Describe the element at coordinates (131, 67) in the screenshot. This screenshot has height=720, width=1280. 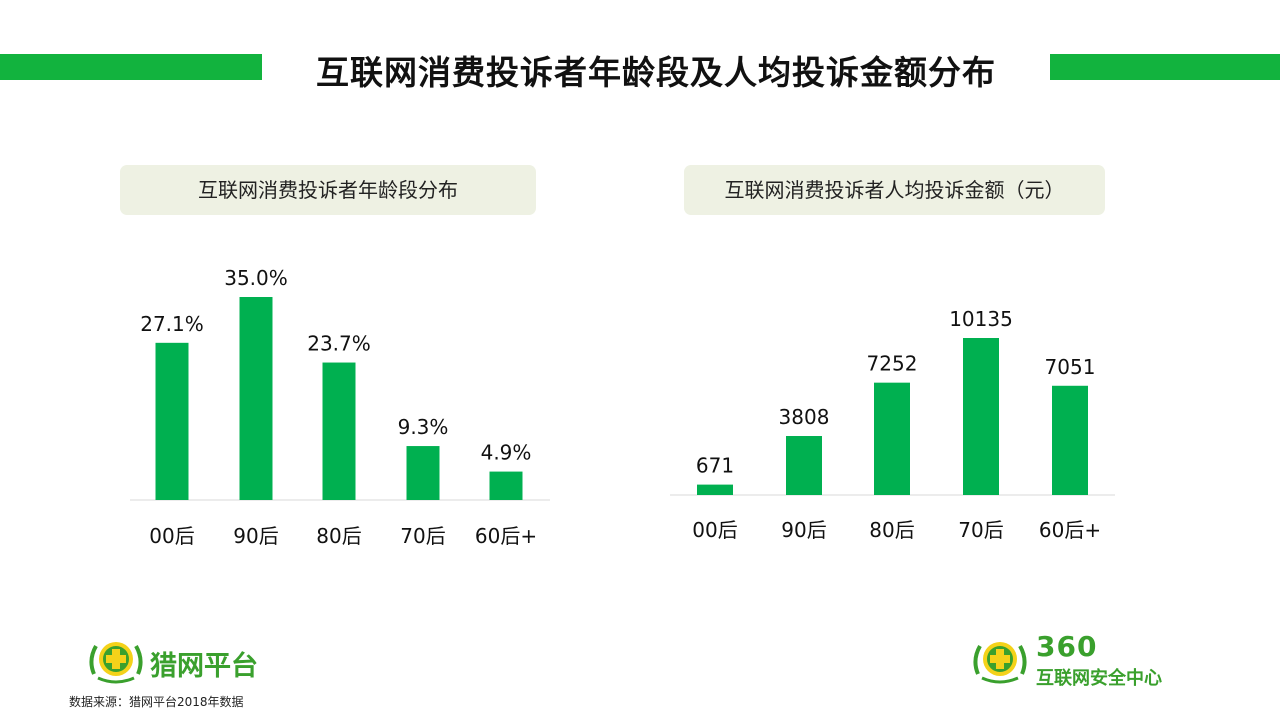
I see `title-accent-bar-left` at that location.